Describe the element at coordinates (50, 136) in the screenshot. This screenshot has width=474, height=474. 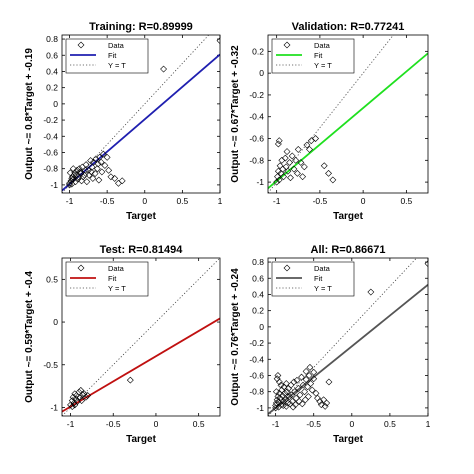
I see `y-tick-label: -0.4` at that location.